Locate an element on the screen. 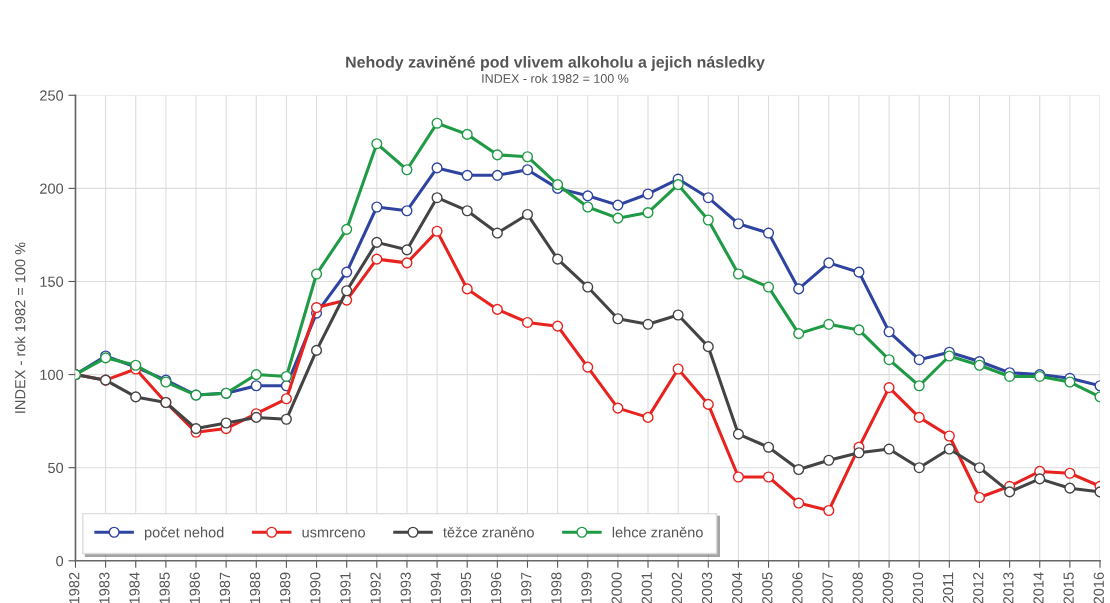 Image resolution: width=1110 pixels, height=603 pixels. x-tick-label: 1989 is located at coordinates (285, 587).